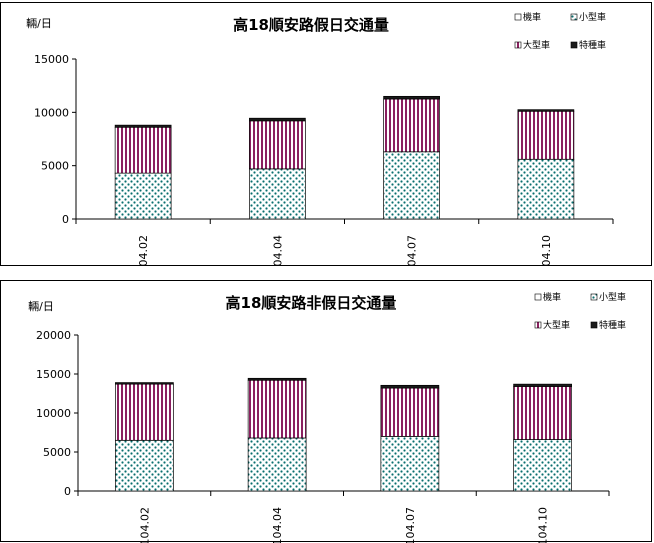 Image resolution: width=654 pixels, height=543 pixels. What do you see at coordinates (53, 335) in the screenshot?
I see `y-tick-label: 20000` at bounding box center [53, 335].